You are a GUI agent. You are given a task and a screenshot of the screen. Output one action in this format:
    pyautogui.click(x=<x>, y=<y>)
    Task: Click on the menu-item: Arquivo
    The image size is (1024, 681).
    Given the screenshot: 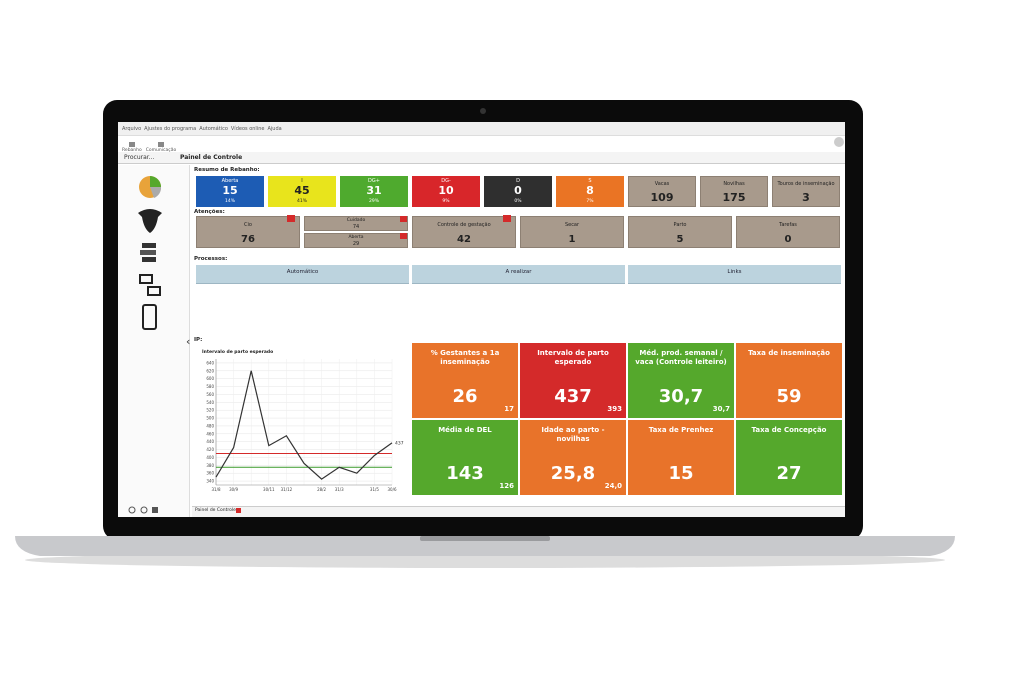 What is the action you would take?
    pyautogui.click(x=132, y=129)
    